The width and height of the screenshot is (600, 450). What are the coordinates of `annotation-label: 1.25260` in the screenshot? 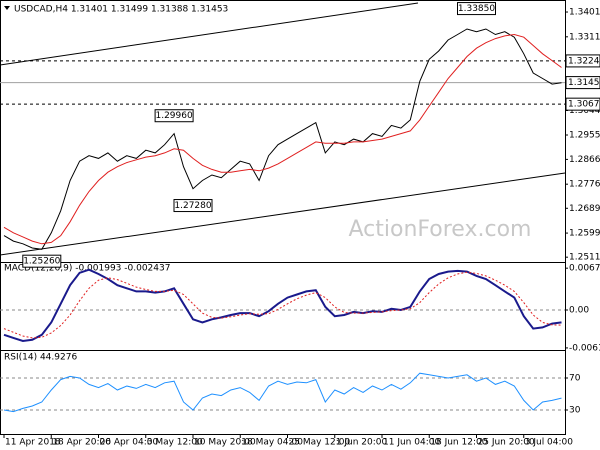 It's located at (41, 262).